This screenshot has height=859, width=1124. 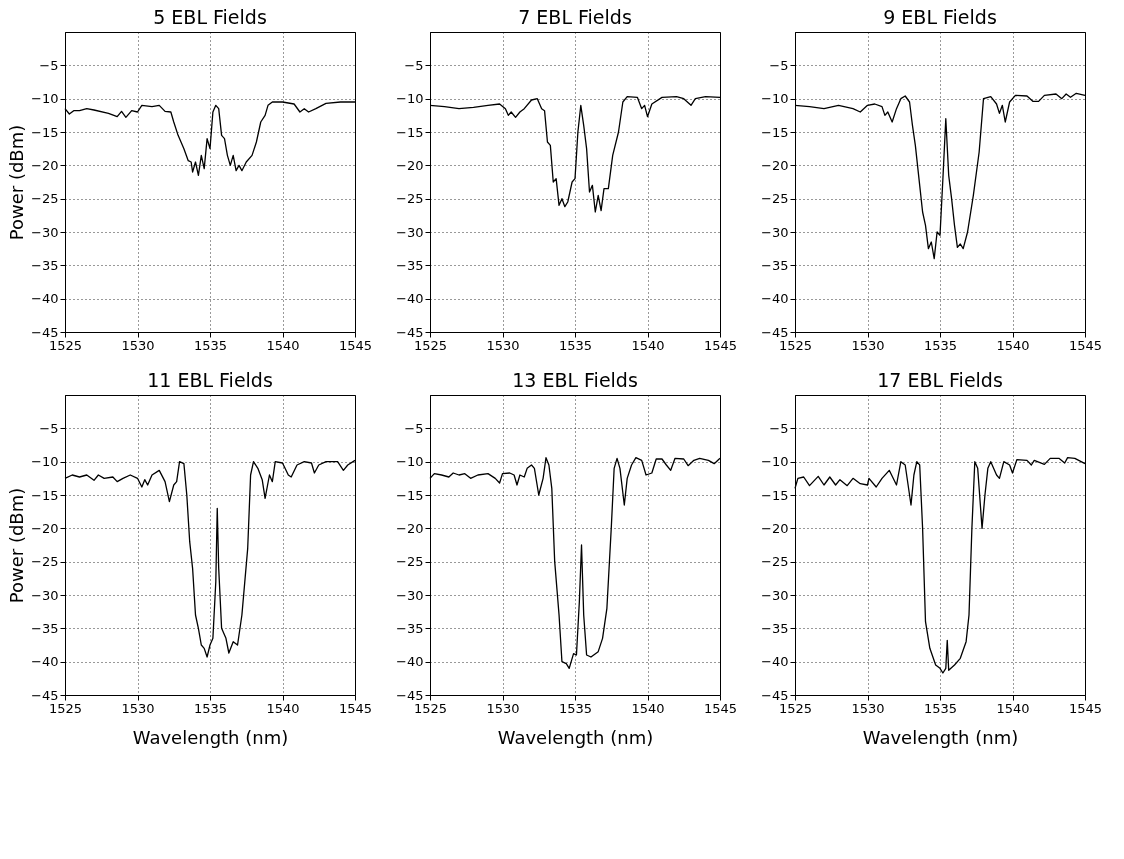 I want to click on chart-title: 11 EBL Fields, so click(x=210, y=380).